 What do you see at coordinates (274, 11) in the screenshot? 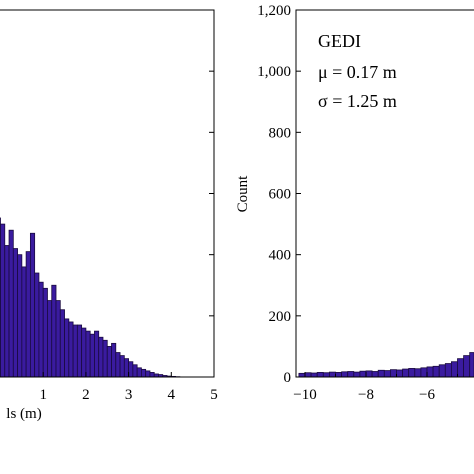
I see `y-tick-label: 1,200` at bounding box center [274, 11].